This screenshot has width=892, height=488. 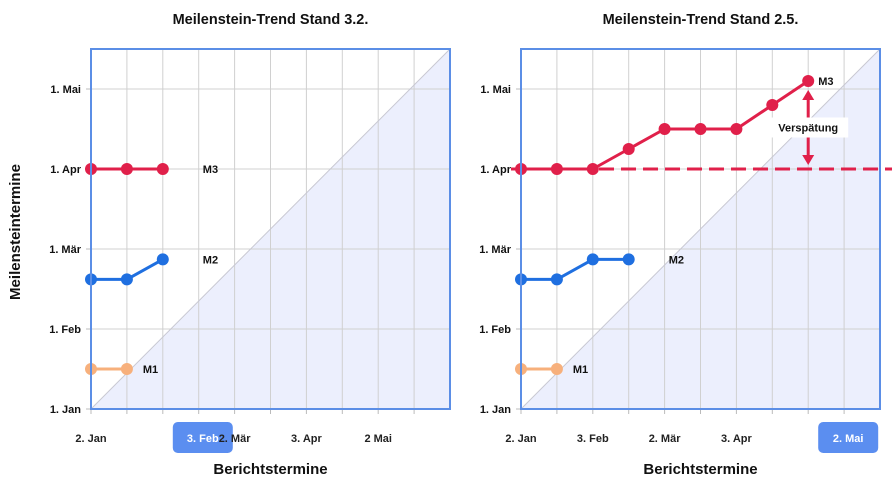 What do you see at coordinates (808, 95) in the screenshot?
I see `delay-arrow-head-up` at bounding box center [808, 95].